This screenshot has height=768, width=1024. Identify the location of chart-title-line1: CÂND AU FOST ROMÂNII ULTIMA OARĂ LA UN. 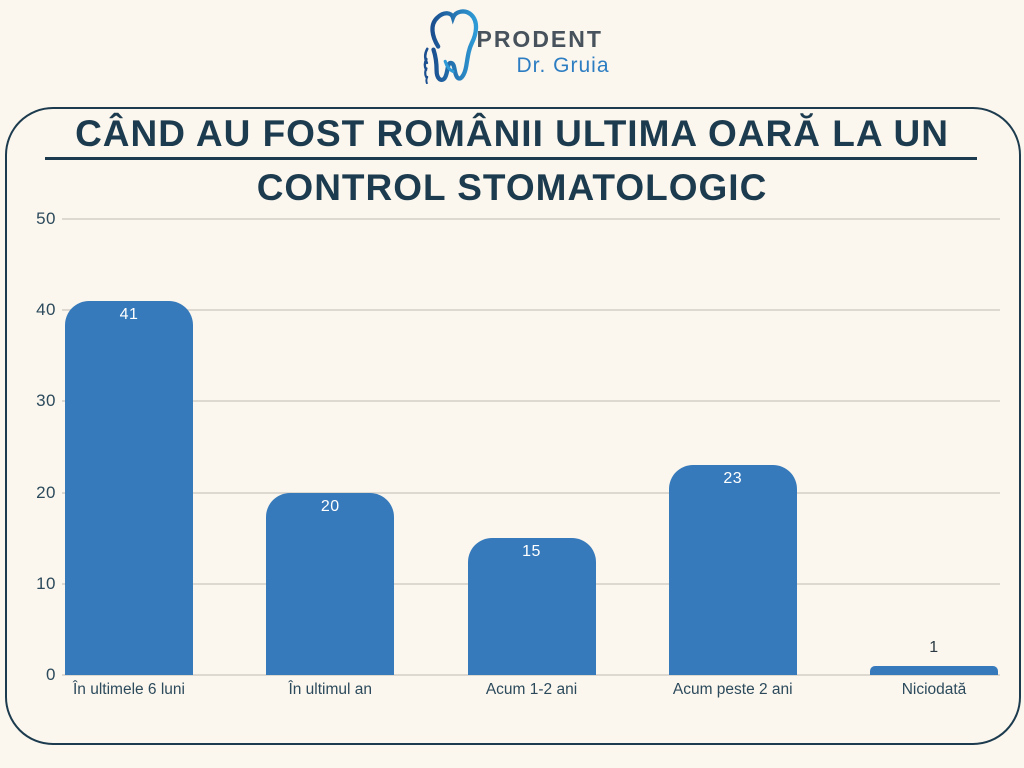
(512, 133).